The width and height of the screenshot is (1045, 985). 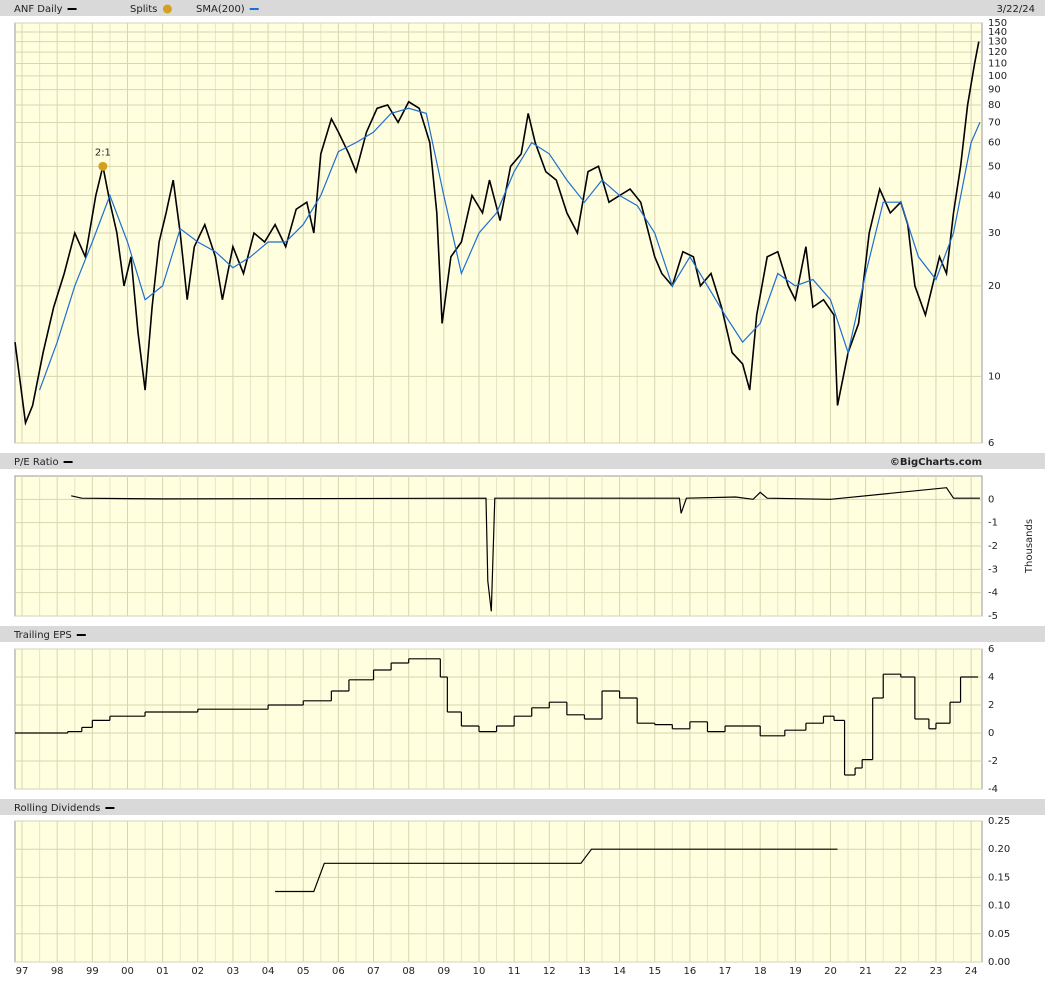 What do you see at coordinates (514, 971) in the screenshot?
I see `x-tick-label: 11` at bounding box center [514, 971].